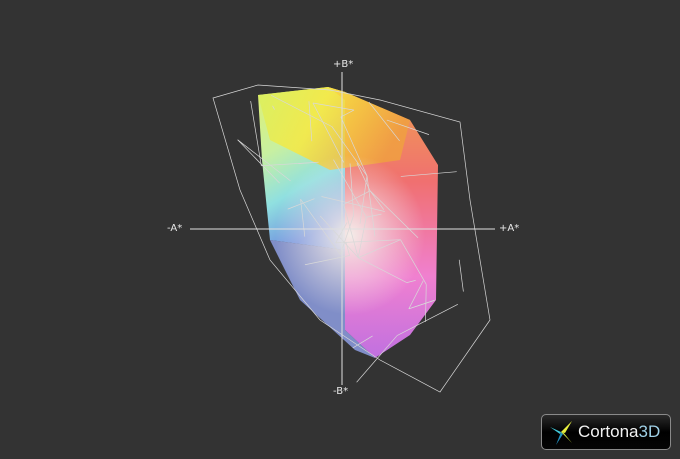 The width and height of the screenshot is (680, 459). What do you see at coordinates (619, 431) in the screenshot?
I see `logo-text: Cortona3D` at bounding box center [619, 431].